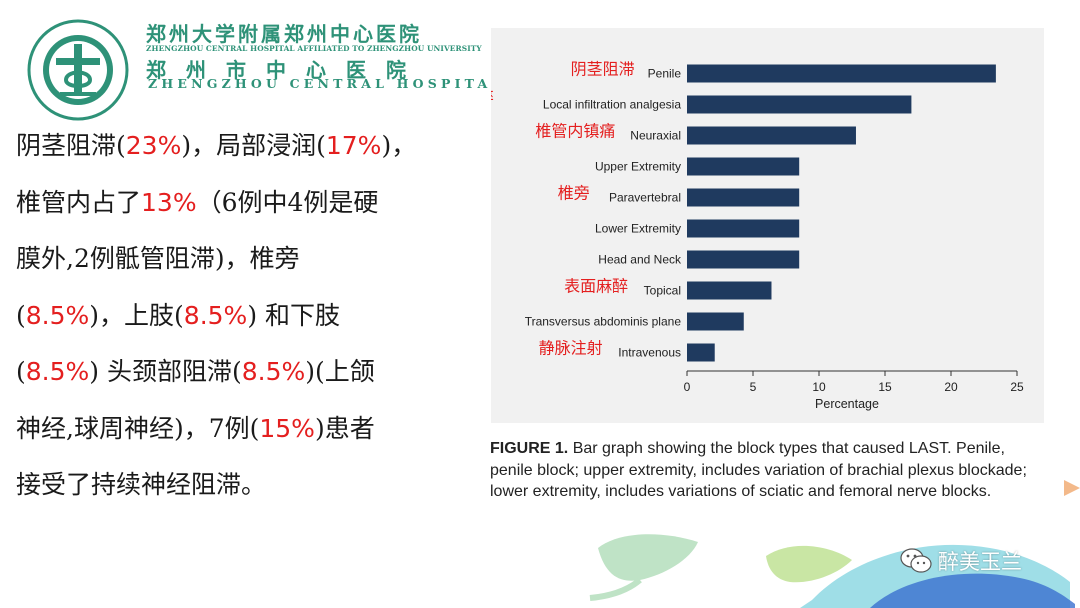  I want to click on hospital-short-cn: 郑州市中心医院, so click(286, 70).